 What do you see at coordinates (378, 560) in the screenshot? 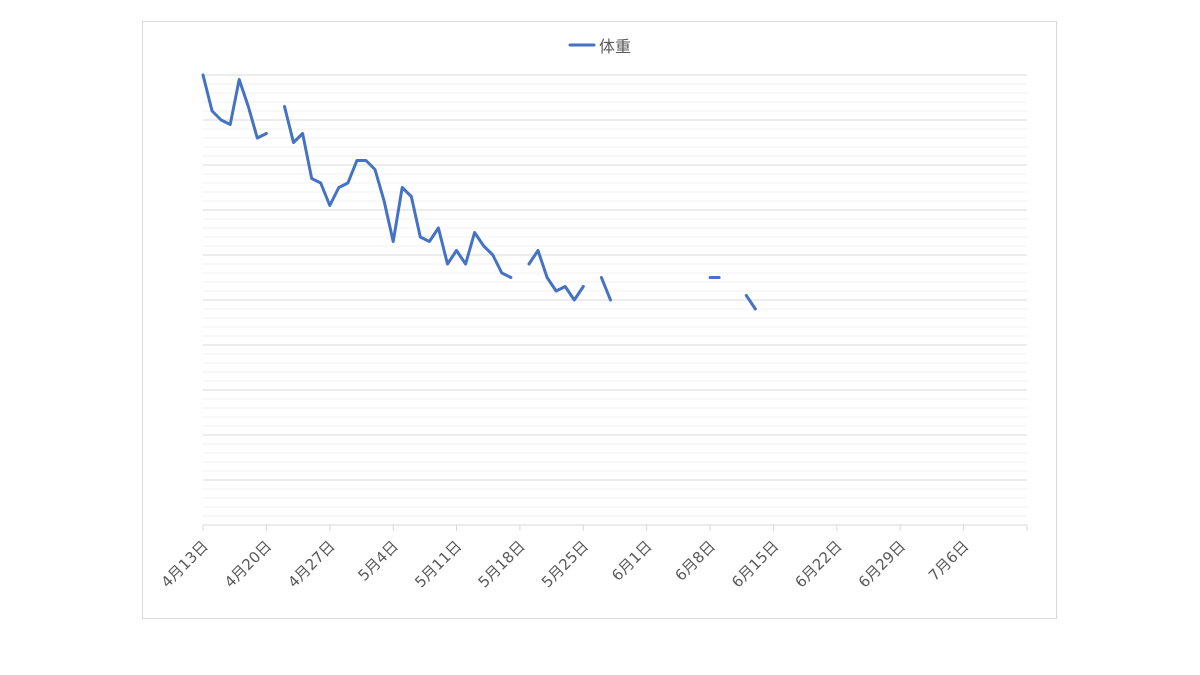
I see `x-tick-label: 5月4日` at bounding box center [378, 560].